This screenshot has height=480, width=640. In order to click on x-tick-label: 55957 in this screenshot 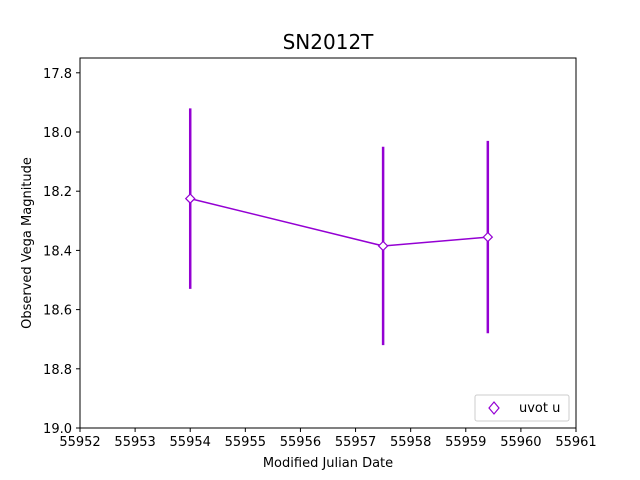, I will do `click(355, 442)`.